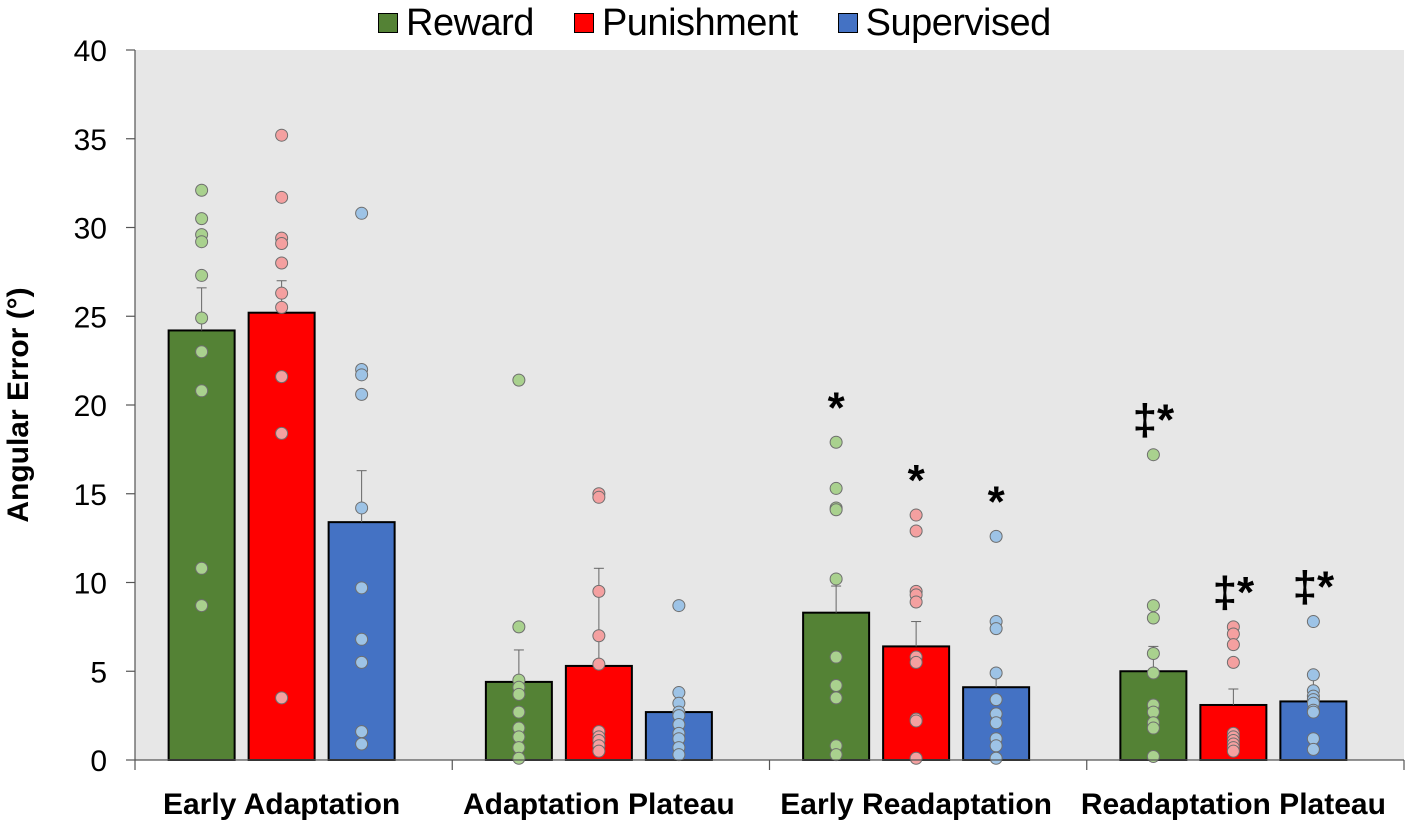 This screenshot has width=1414, height=829. Describe the element at coordinates (90, 229) in the screenshot. I see `y-tick-label: 30` at that location.